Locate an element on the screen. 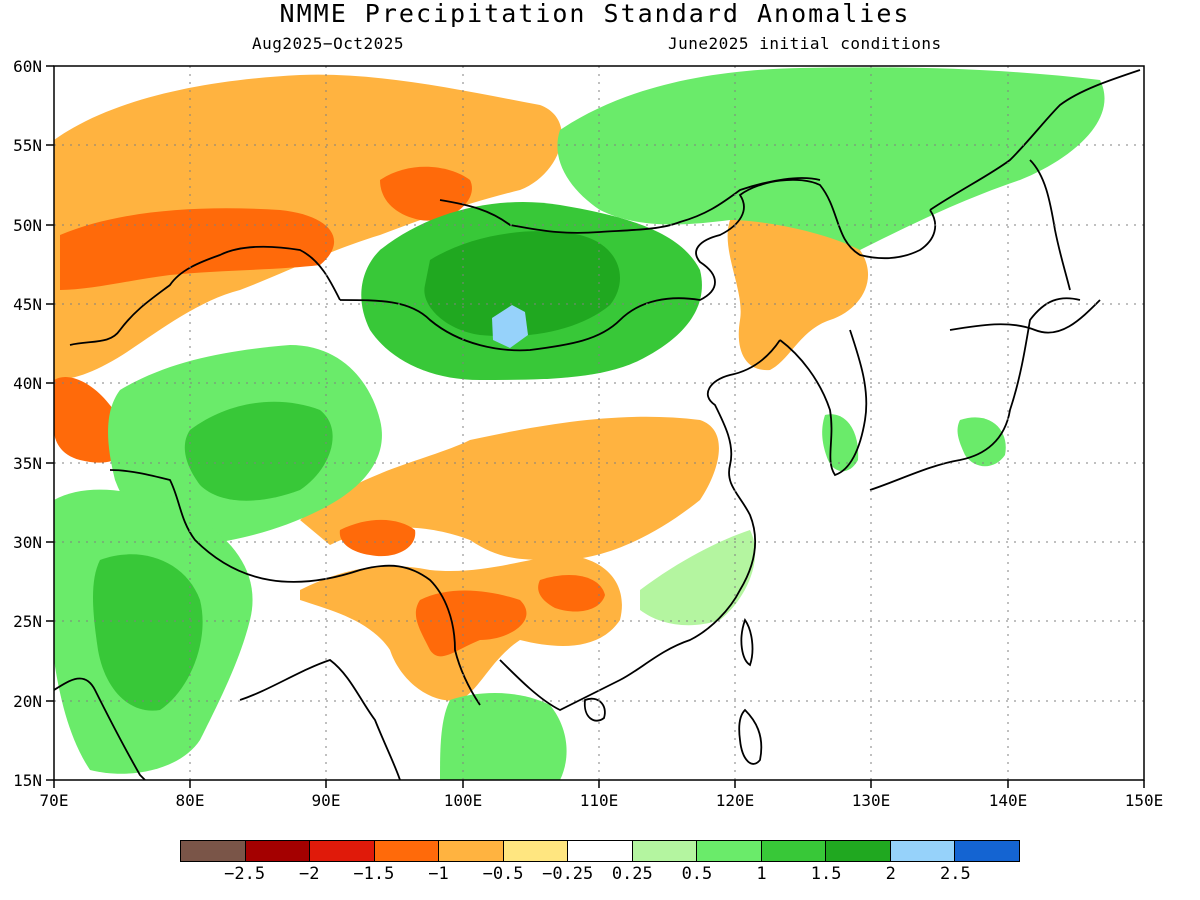  x-tick-label: 90E is located at coordinates (326, 800).